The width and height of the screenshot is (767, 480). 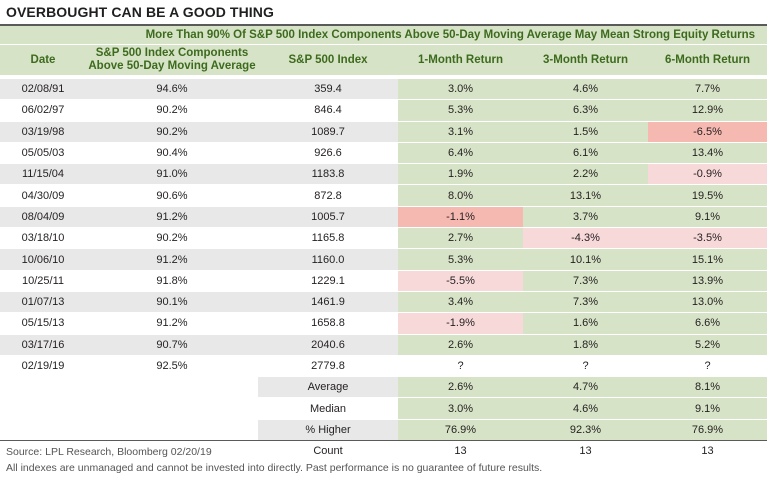 I want to click on cell-components-pct: 90.4%, so click(x=172, y=153).